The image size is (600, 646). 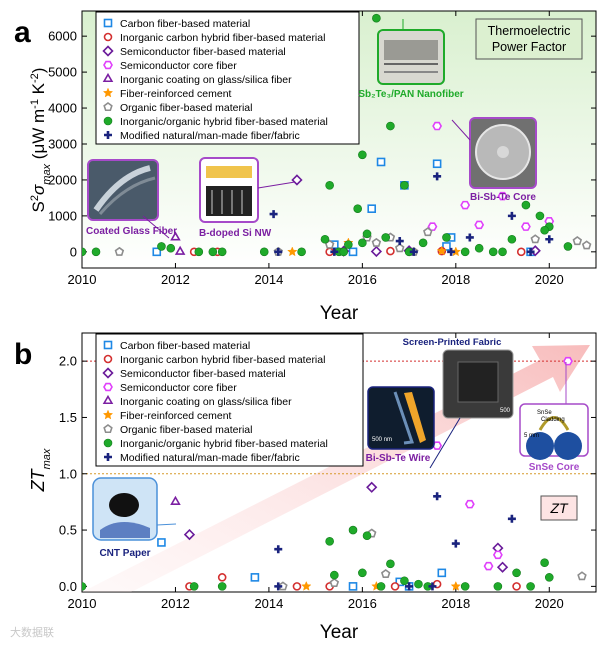 What do you see at coordinates (62, 108) in the screenshot?
I see `y-tick-label: 4000` at bounding box center [62, 108].